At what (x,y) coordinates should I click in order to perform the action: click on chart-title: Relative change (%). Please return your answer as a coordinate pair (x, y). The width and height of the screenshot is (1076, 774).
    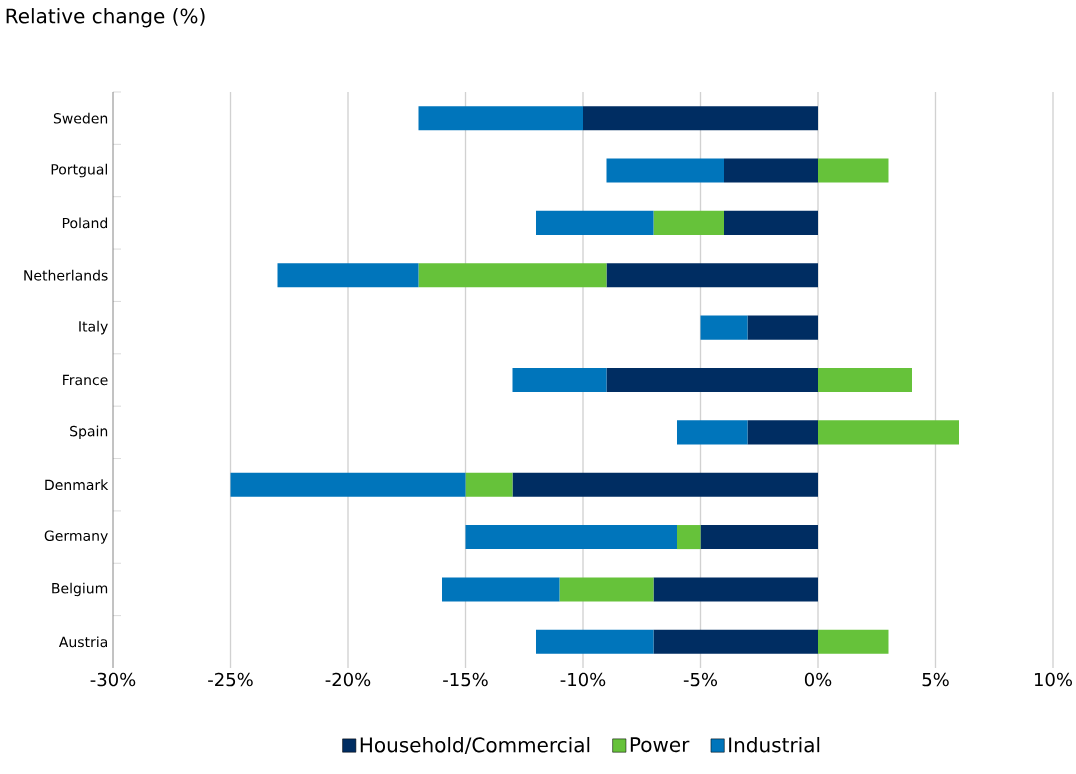
    Looking at the image, I should click on (105, 18).